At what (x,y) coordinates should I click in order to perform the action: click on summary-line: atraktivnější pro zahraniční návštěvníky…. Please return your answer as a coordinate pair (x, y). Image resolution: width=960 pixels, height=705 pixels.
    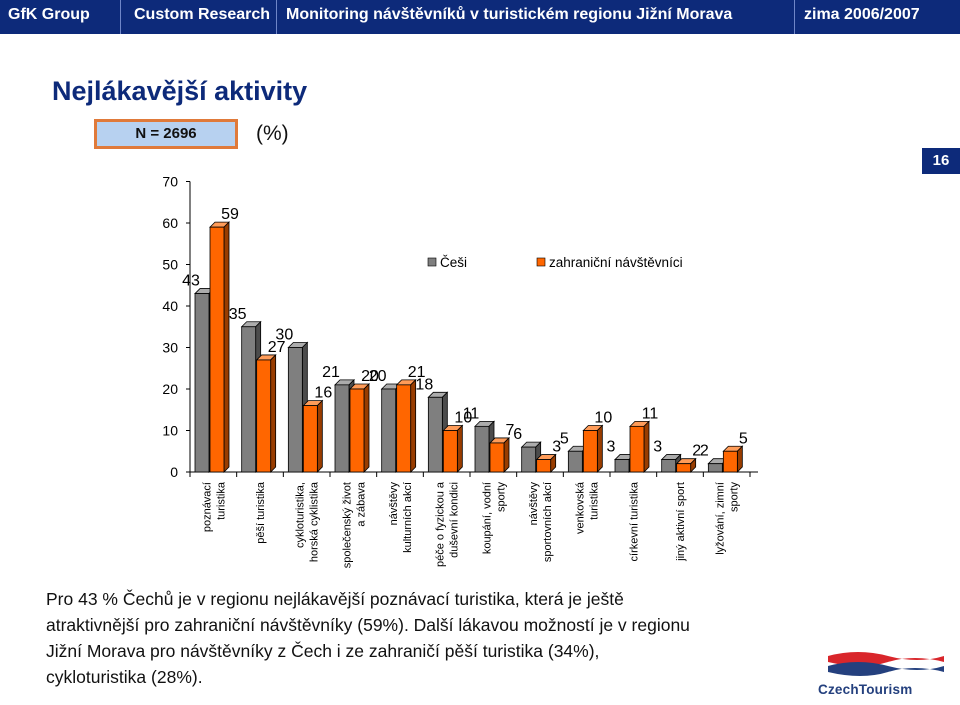
    Looking at the image, I should click on (368, 625).